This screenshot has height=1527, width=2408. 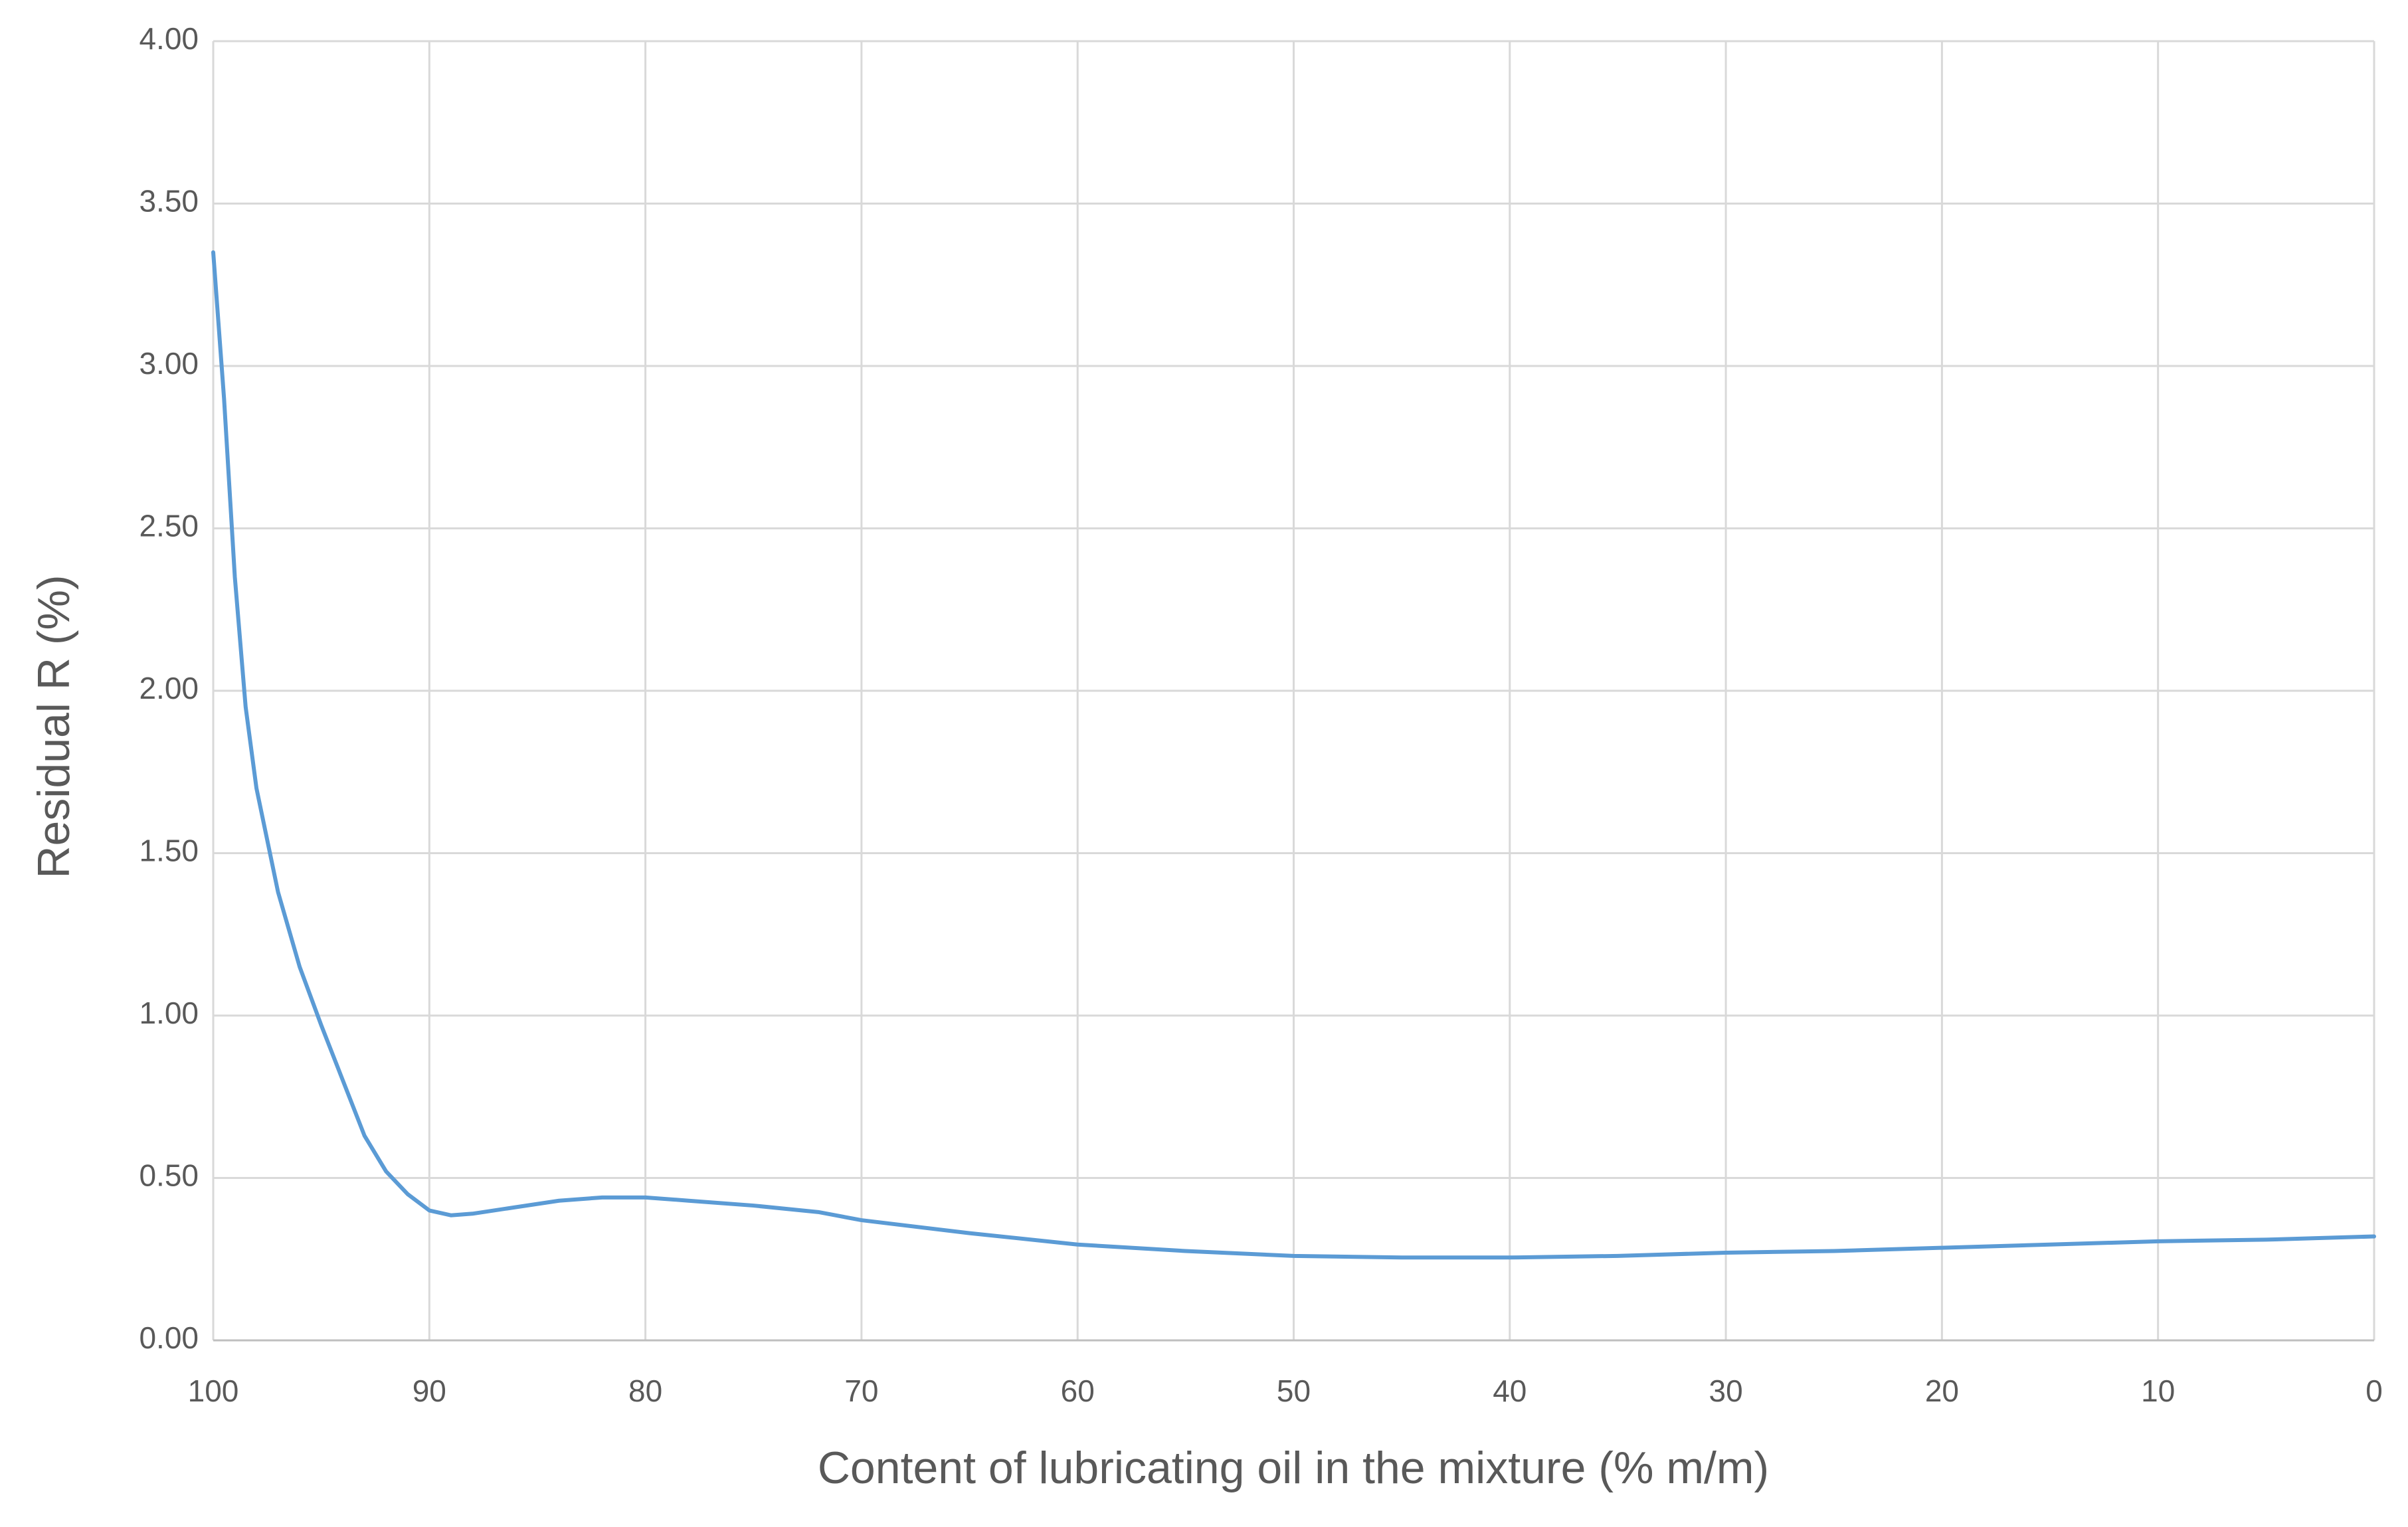 I want to click on y-tick-label: 2.50, so click(x=169, y=526).